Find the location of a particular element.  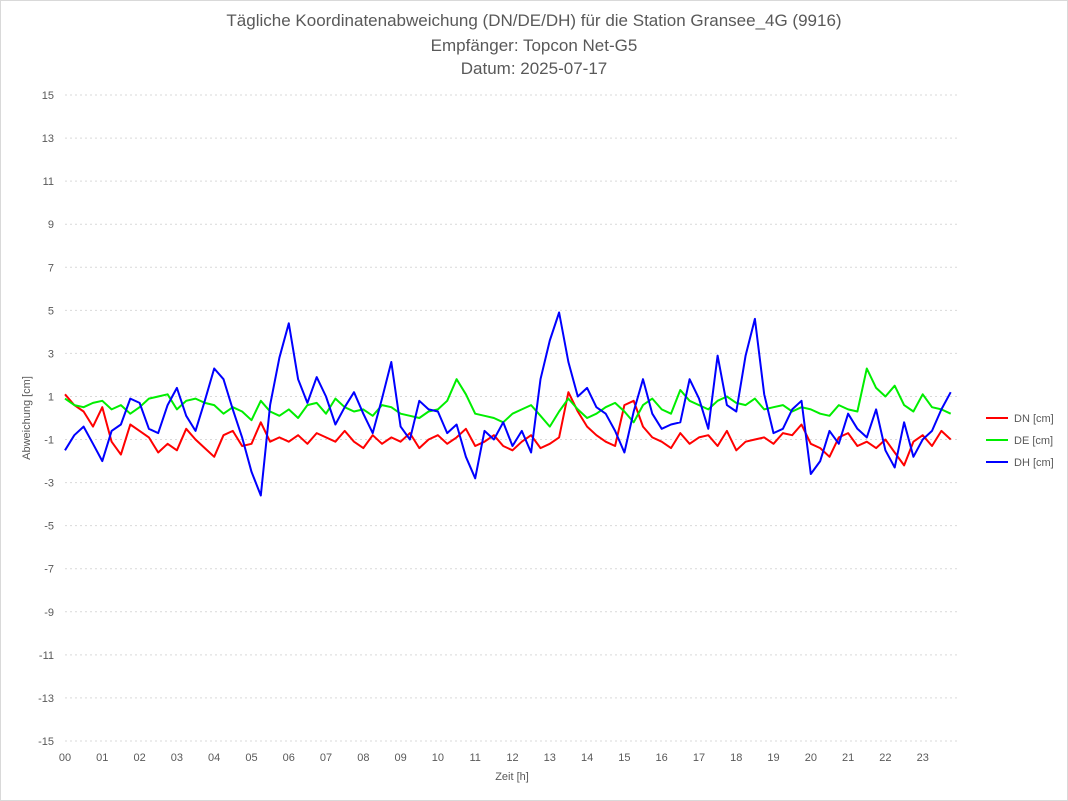

x-tick-label: 11 is located at coordinates (474, 758).